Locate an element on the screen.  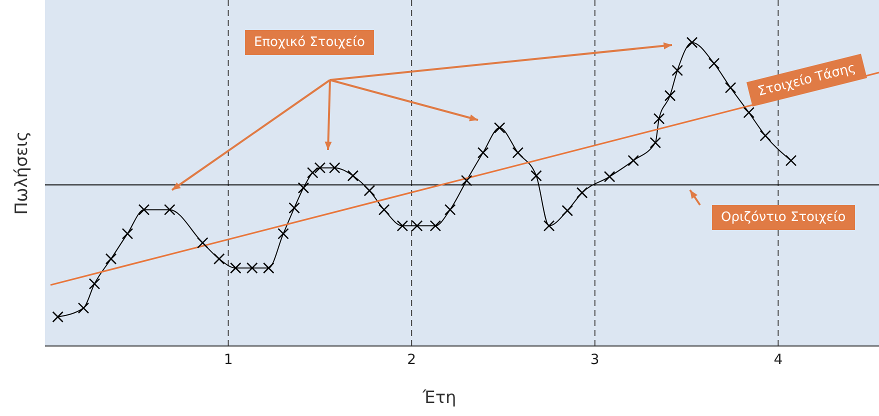
x-tick-label: 1 is located at coordinates (228, 360).